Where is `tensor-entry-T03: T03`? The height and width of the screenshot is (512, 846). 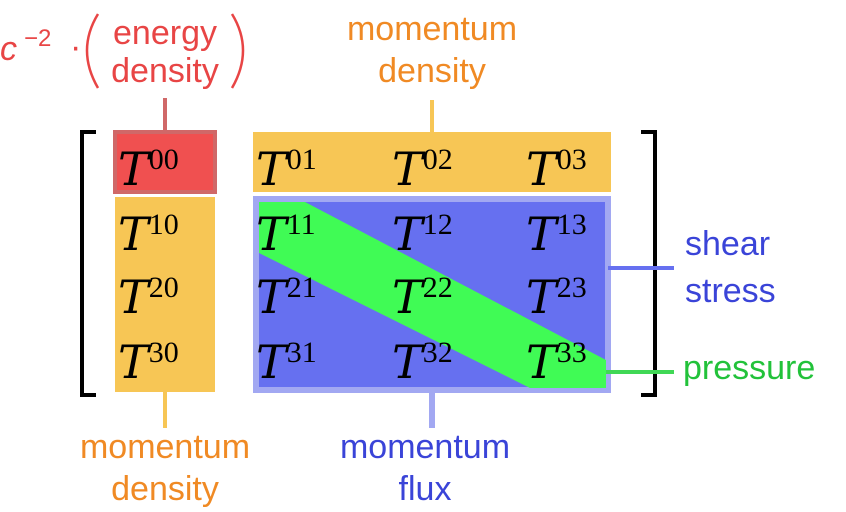 tensor-entry-T03: T03 is located at coordinates (556, 169).